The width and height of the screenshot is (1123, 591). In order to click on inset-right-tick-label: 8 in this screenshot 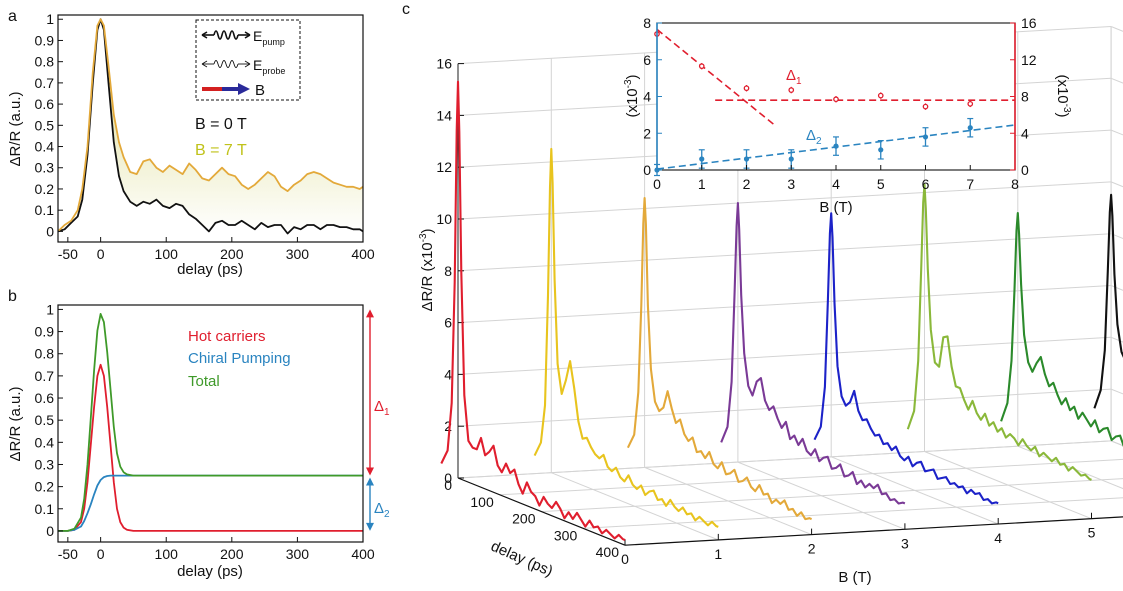, I will do `click(1025, 97)`.